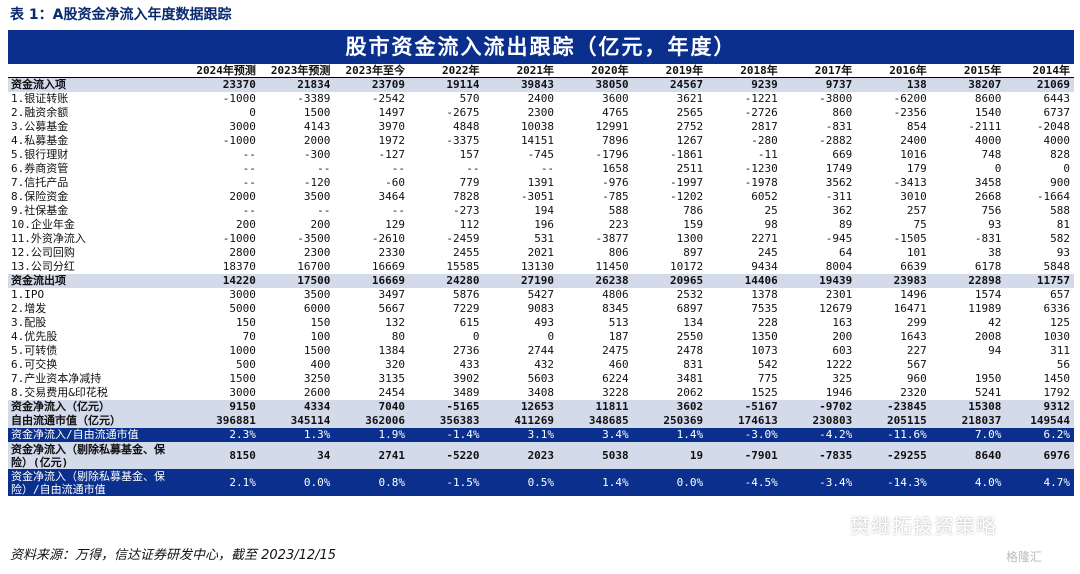 The width and height of the screenshot is (1080, 574). What do you see at coordinates (446, 421) in the screenshot?
I see `value-cell: 356383` at bounding box center [446, 421].